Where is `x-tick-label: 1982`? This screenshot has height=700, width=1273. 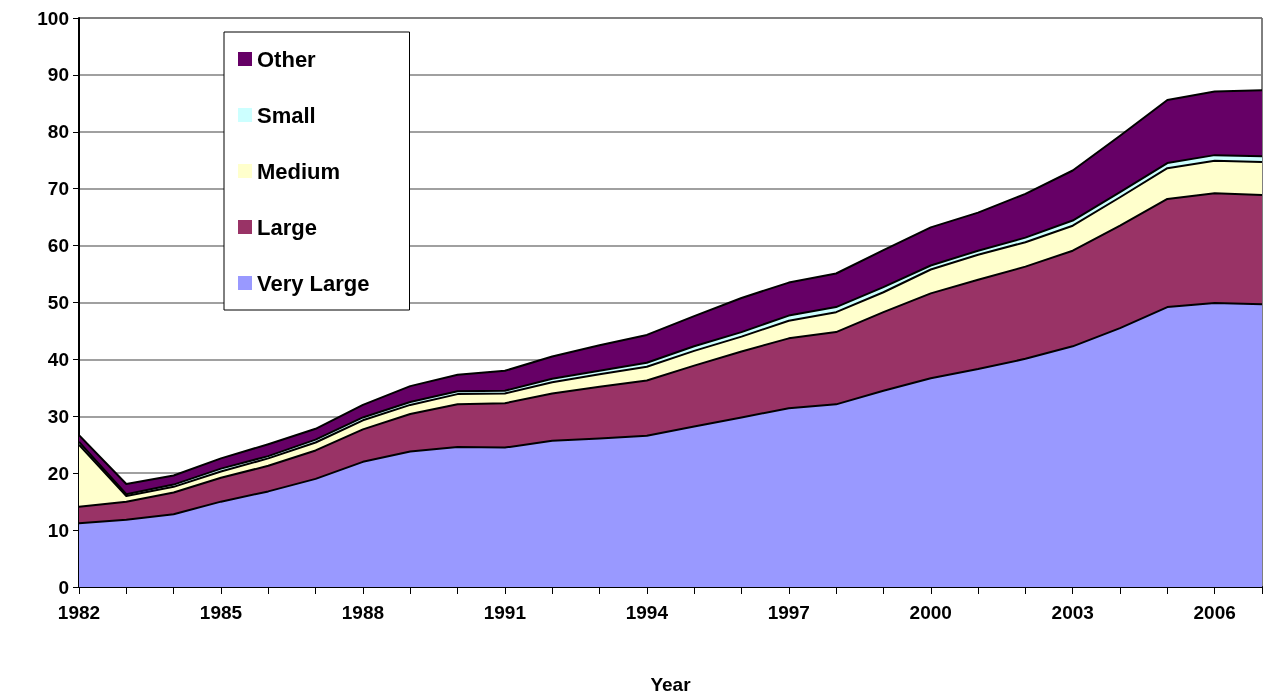
x-tick-label: 1982 is located at coordinates (79, 612).